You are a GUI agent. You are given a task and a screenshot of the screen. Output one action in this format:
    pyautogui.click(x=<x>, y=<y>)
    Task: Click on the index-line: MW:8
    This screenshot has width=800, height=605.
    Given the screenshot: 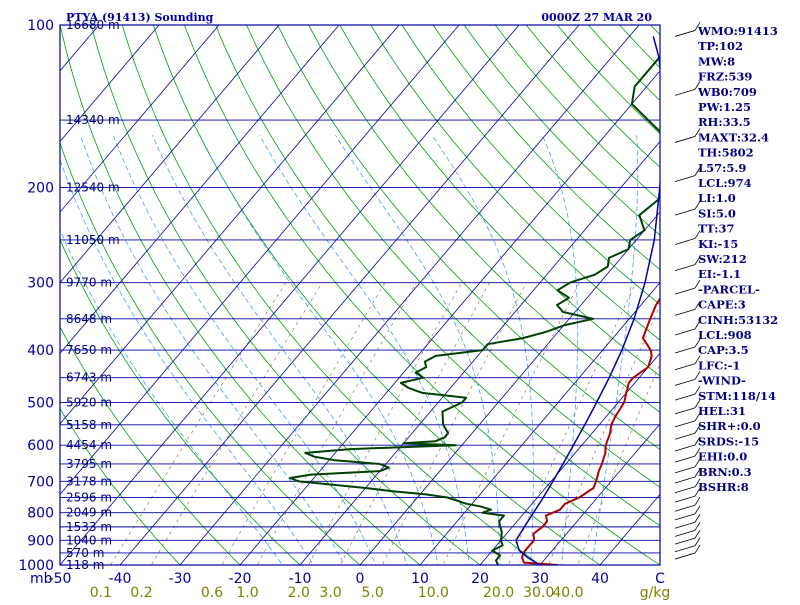 What is the action you would take?
    pyautogui.click(x=716, y=61)
    